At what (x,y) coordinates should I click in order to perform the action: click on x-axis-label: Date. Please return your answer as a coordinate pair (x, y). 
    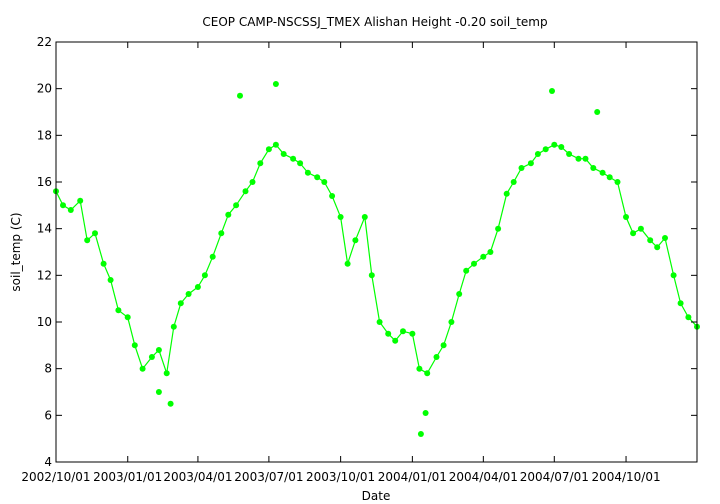
    Looking at the image, I should click on (376, 496).